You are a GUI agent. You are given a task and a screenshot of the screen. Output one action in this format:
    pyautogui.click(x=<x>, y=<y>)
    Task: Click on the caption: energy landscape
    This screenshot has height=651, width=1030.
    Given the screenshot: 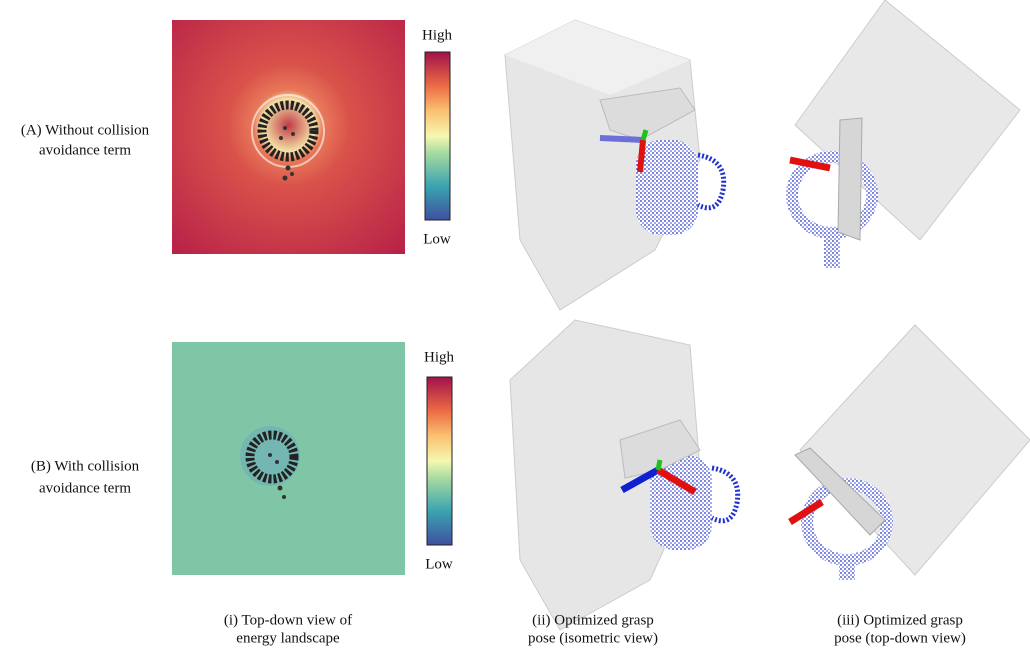 What is the action you would take?
    pyautogui.click(x=288, y=638)
    